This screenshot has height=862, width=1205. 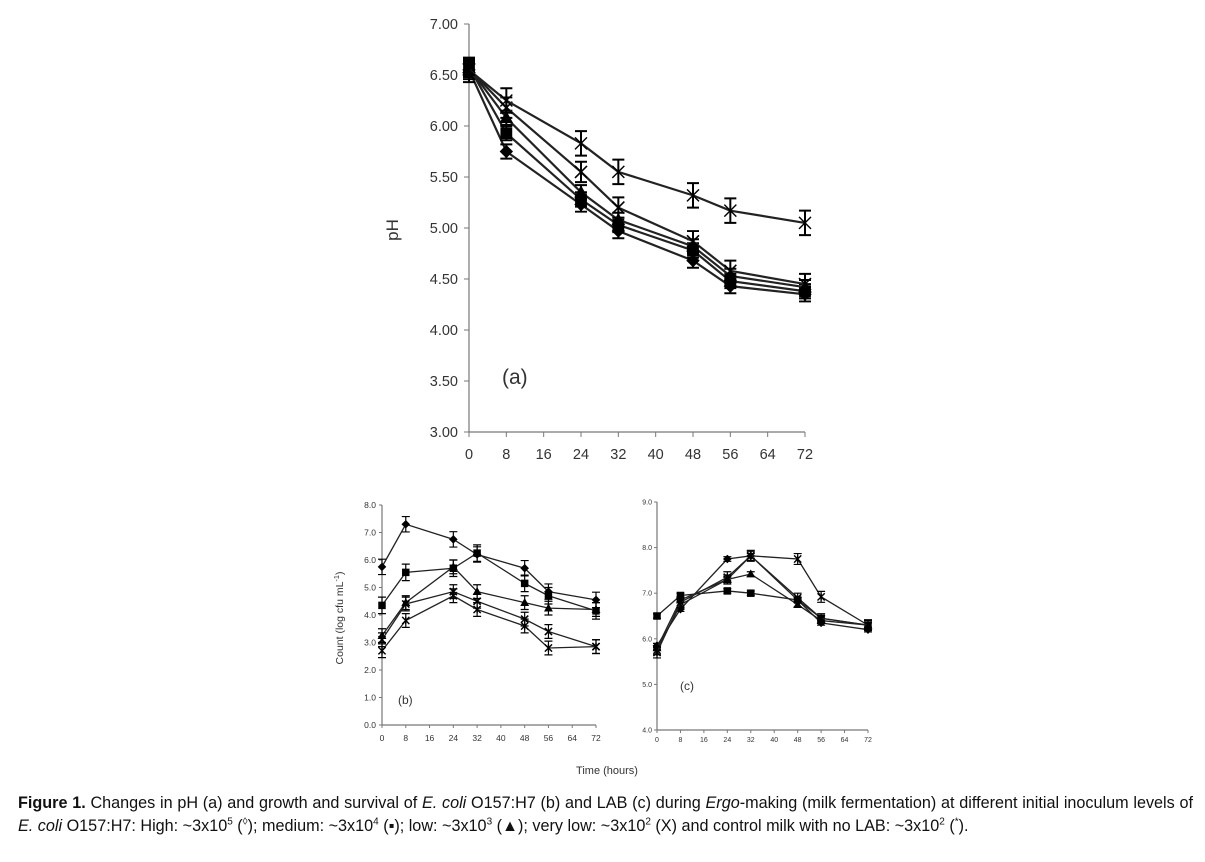 What do you see at coordinates (607, 771) in the screenshot?
I see `x-axis-label: Time (hours)` at bounding box center [607, 771].